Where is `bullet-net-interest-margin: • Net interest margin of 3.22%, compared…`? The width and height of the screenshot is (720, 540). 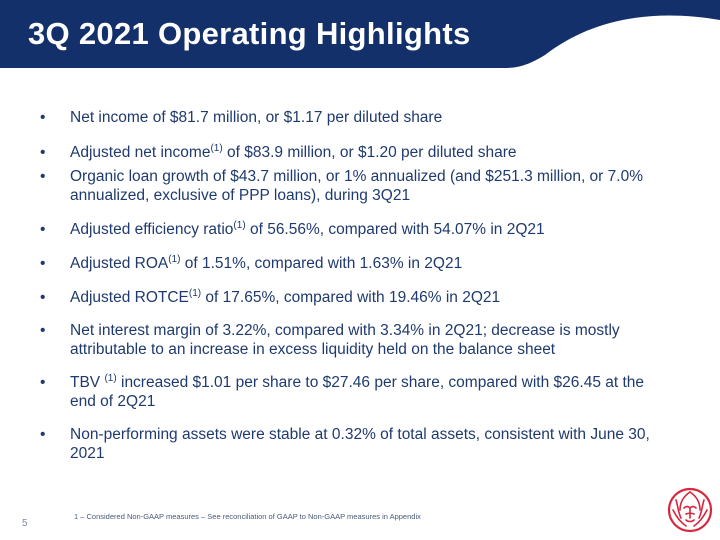
bullet-net-interest-margin: • Net interest margin of 3.22%, compared… is located at coordinates (360, 340).